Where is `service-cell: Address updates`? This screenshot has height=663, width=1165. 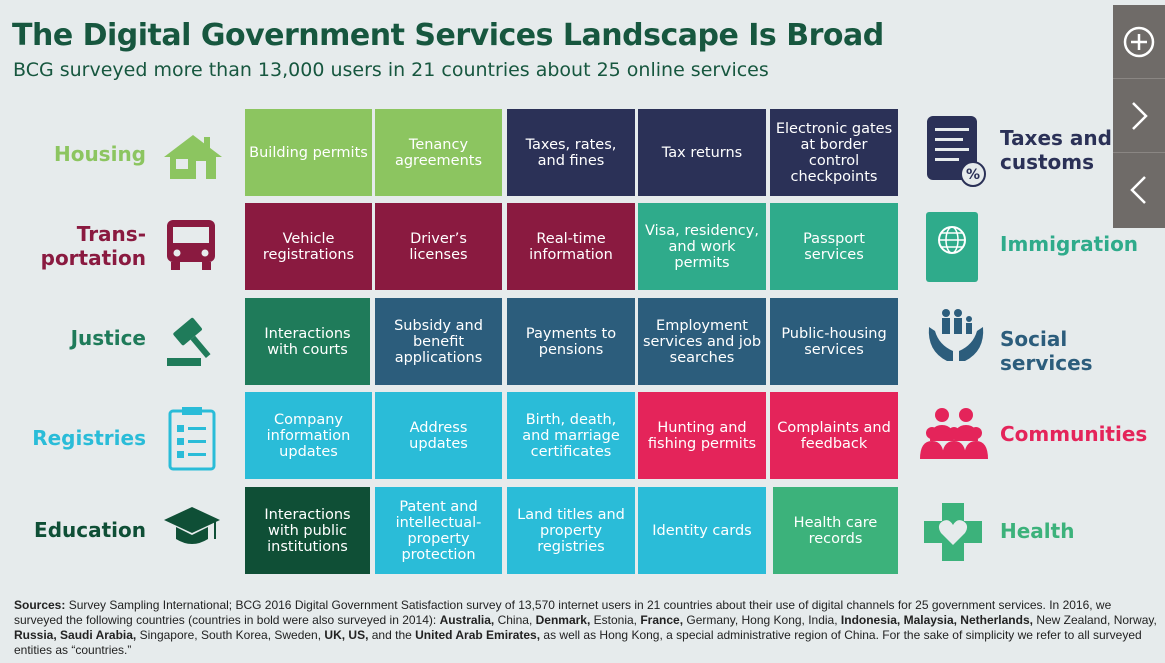 service-cell: Address updates is located at coordinates (438, 435).